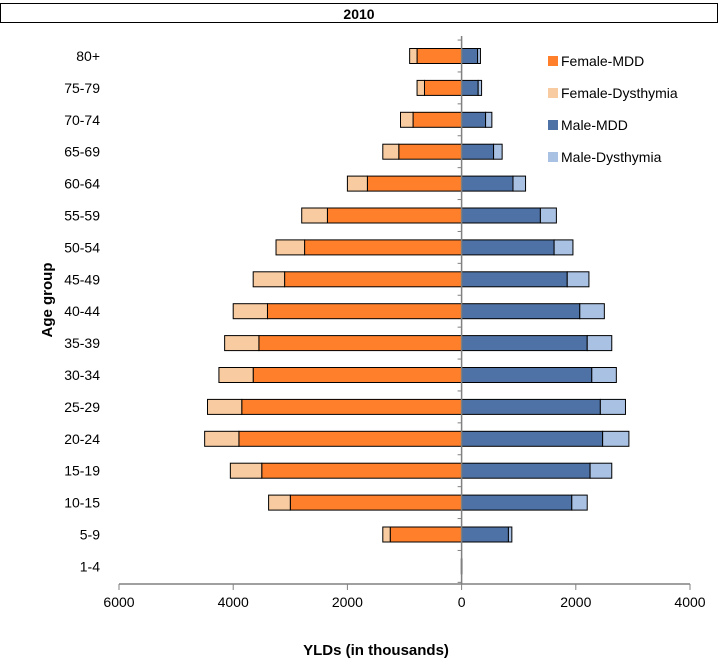 The height and width of the screenshot is (671, 720). Describe the element at coordinates (88, 56) in the screenshot. I see `y-tick-label-80plus: 80+` at that location.